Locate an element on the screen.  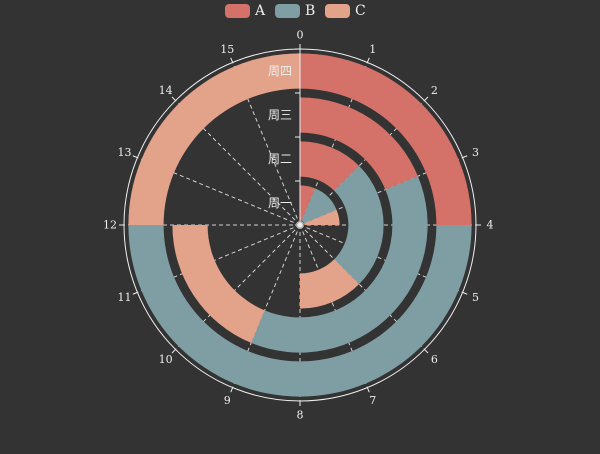
angle-tick-label-12: 12 is located at coordinates (110, 225).